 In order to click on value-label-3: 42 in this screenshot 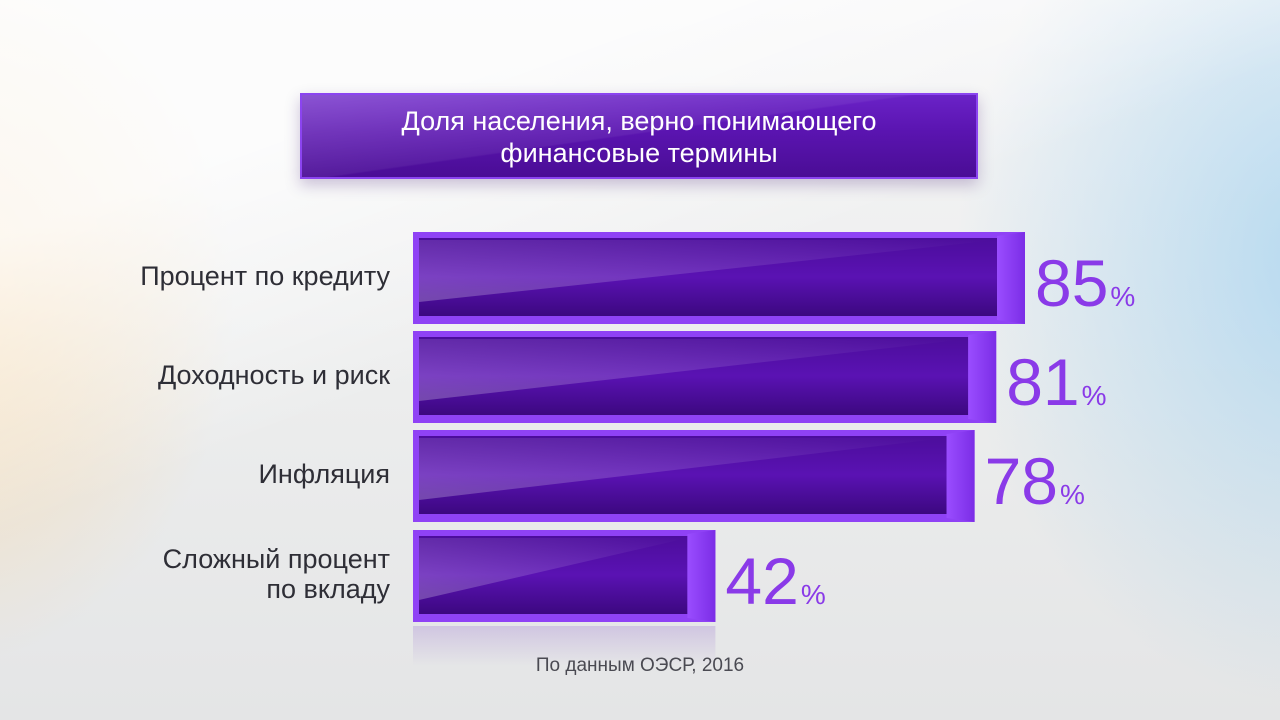, I will do `click(761, 581)`.